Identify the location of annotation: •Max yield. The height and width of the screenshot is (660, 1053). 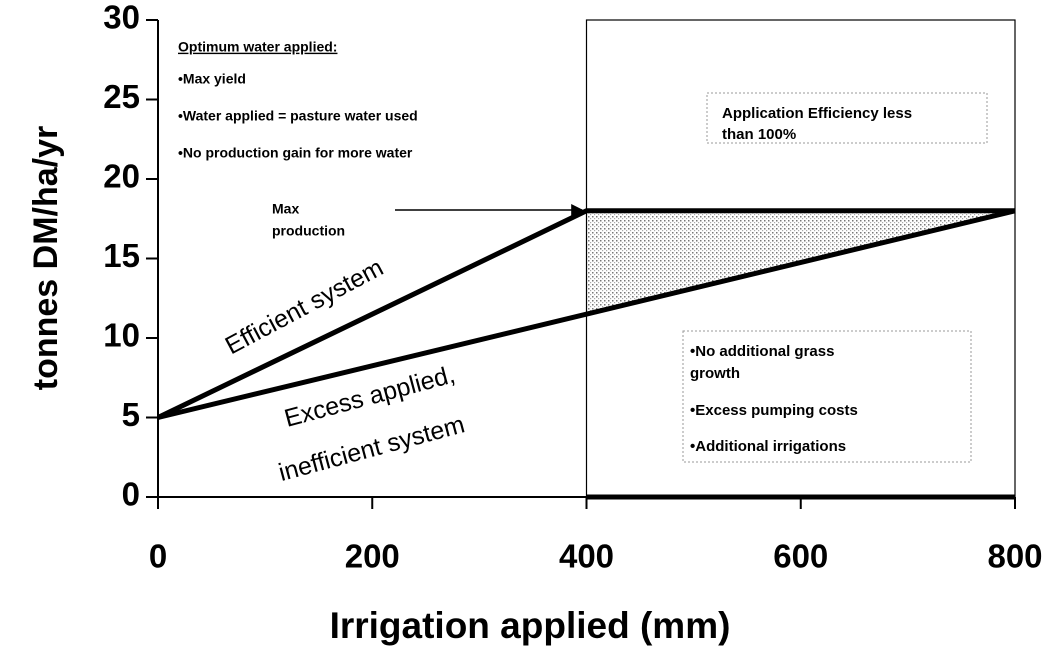
(212, 79).